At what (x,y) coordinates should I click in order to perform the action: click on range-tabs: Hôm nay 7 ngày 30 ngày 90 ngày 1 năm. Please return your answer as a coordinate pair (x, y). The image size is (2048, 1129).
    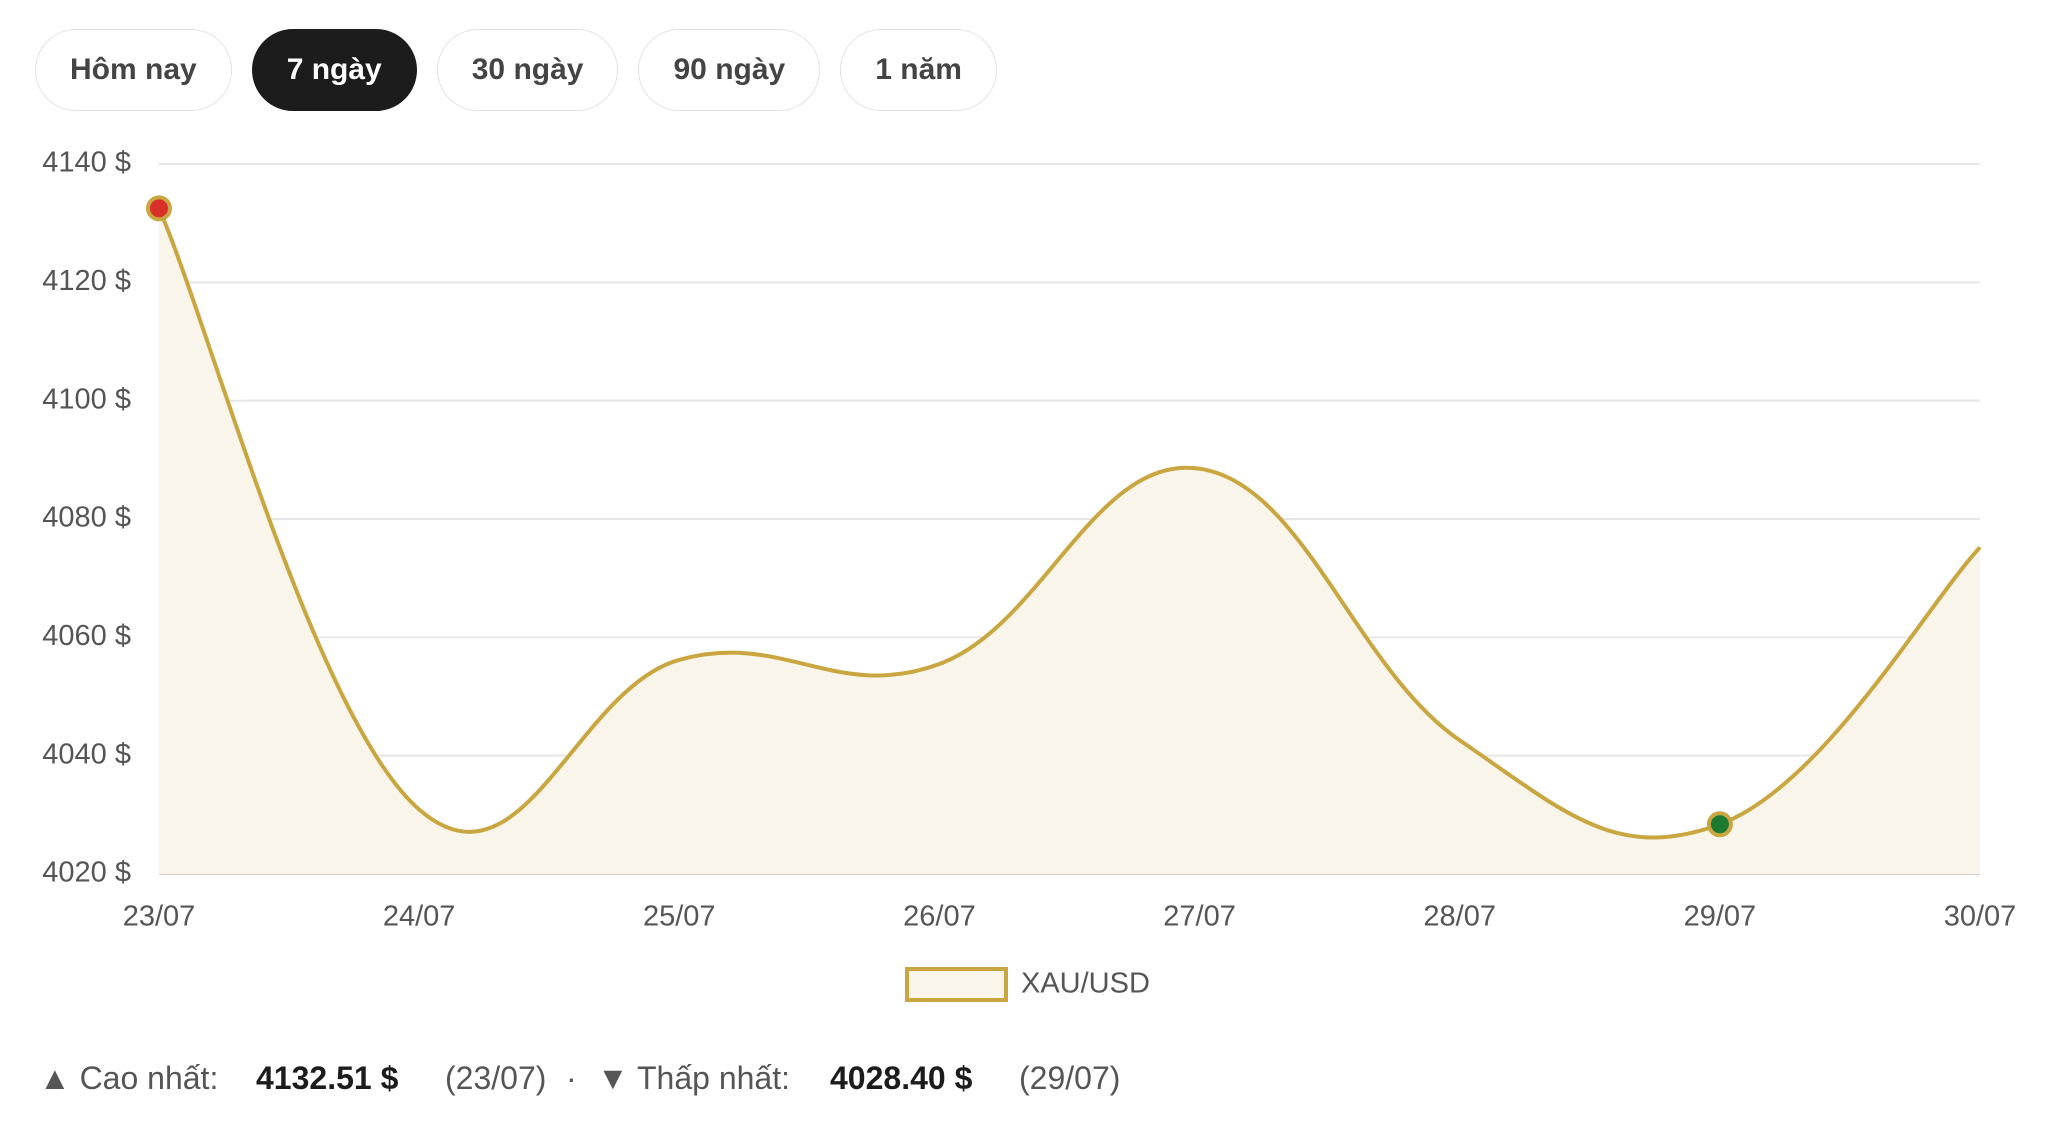
    Looking at the image, I should click on (516, 70).